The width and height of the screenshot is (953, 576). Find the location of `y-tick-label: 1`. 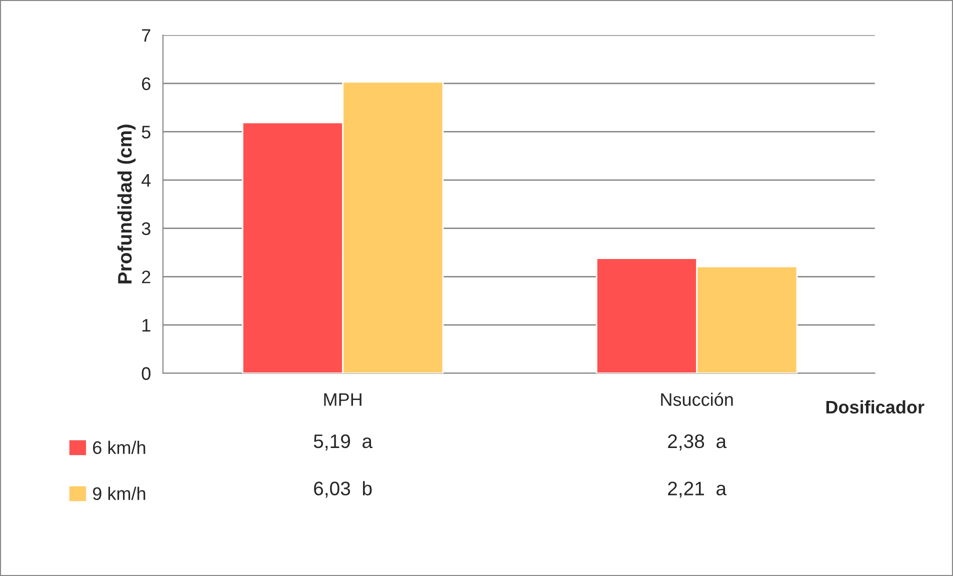

y-tick-label: 1 is located at coordinates (146, 325).